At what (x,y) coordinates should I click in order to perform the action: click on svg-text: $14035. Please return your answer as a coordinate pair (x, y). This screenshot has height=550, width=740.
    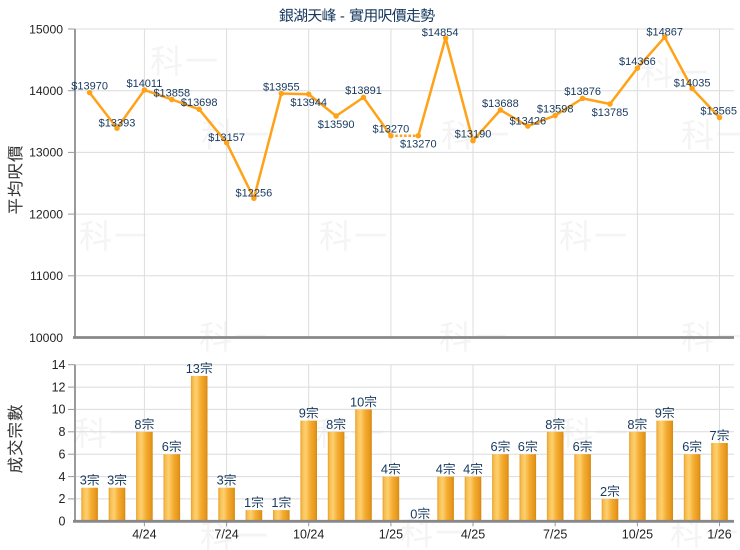
    Looking at the image, I should click on (692, 84).